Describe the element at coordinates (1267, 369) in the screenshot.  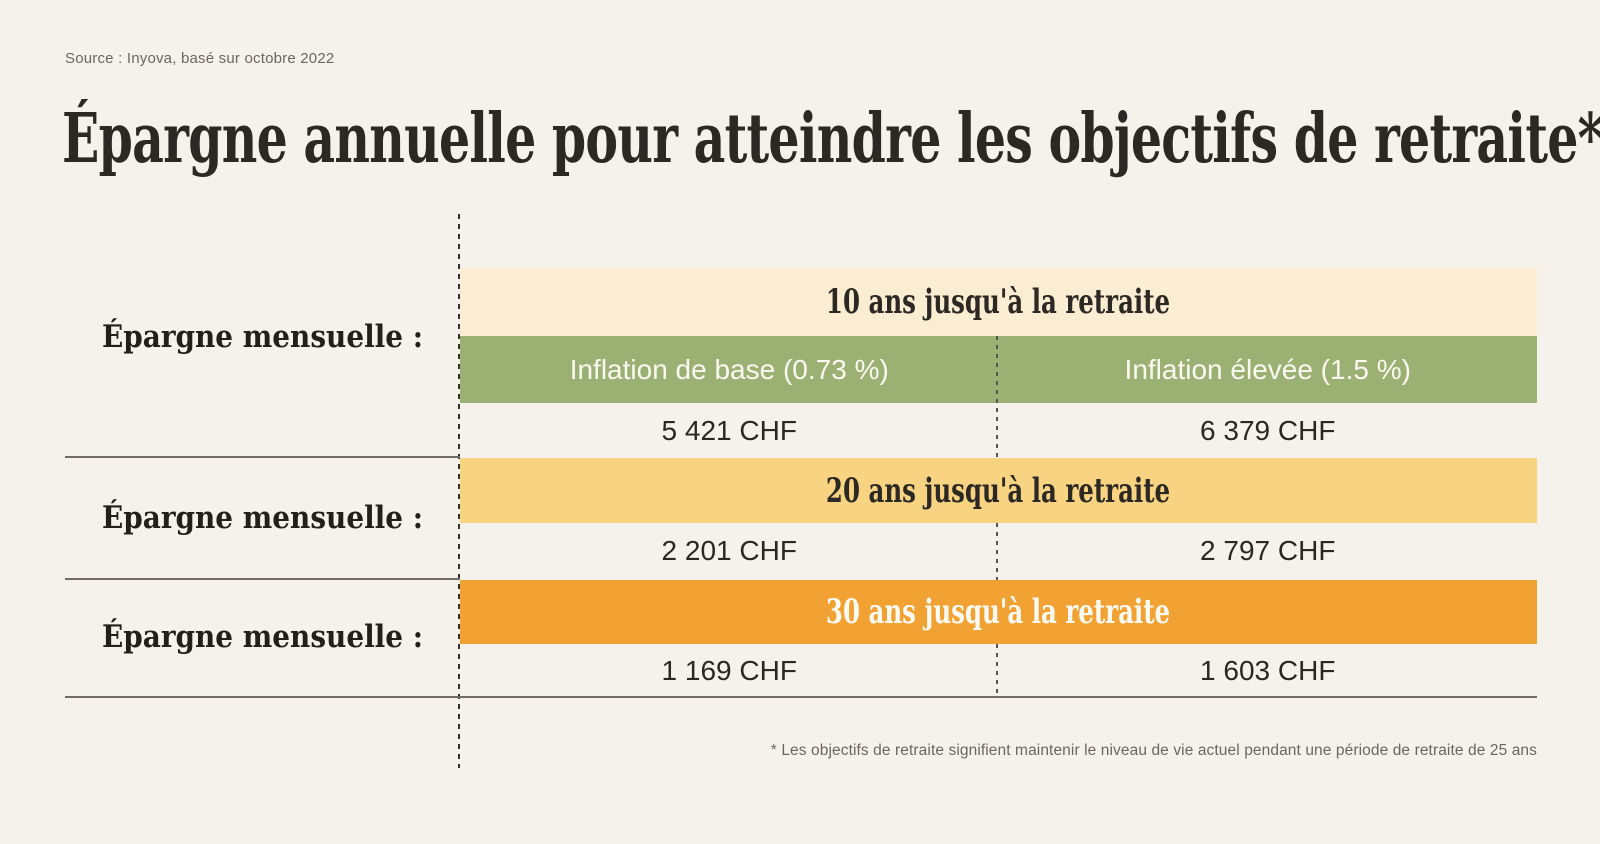
I see `column-header-high-inflation: Inflation élevée (1.5 %)` at that location.